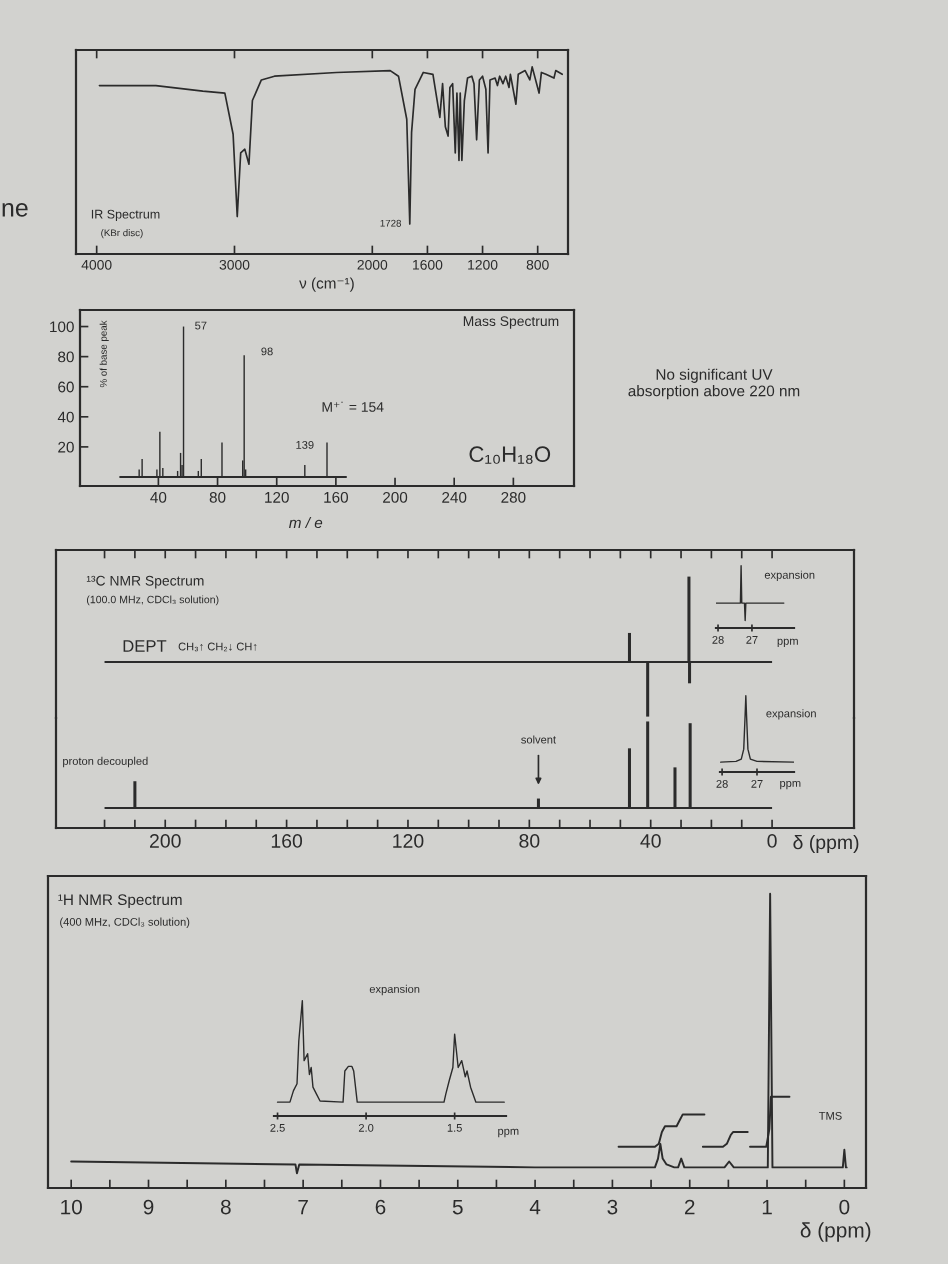  I want to click on x-tick-label: 160, so click(287, 841).